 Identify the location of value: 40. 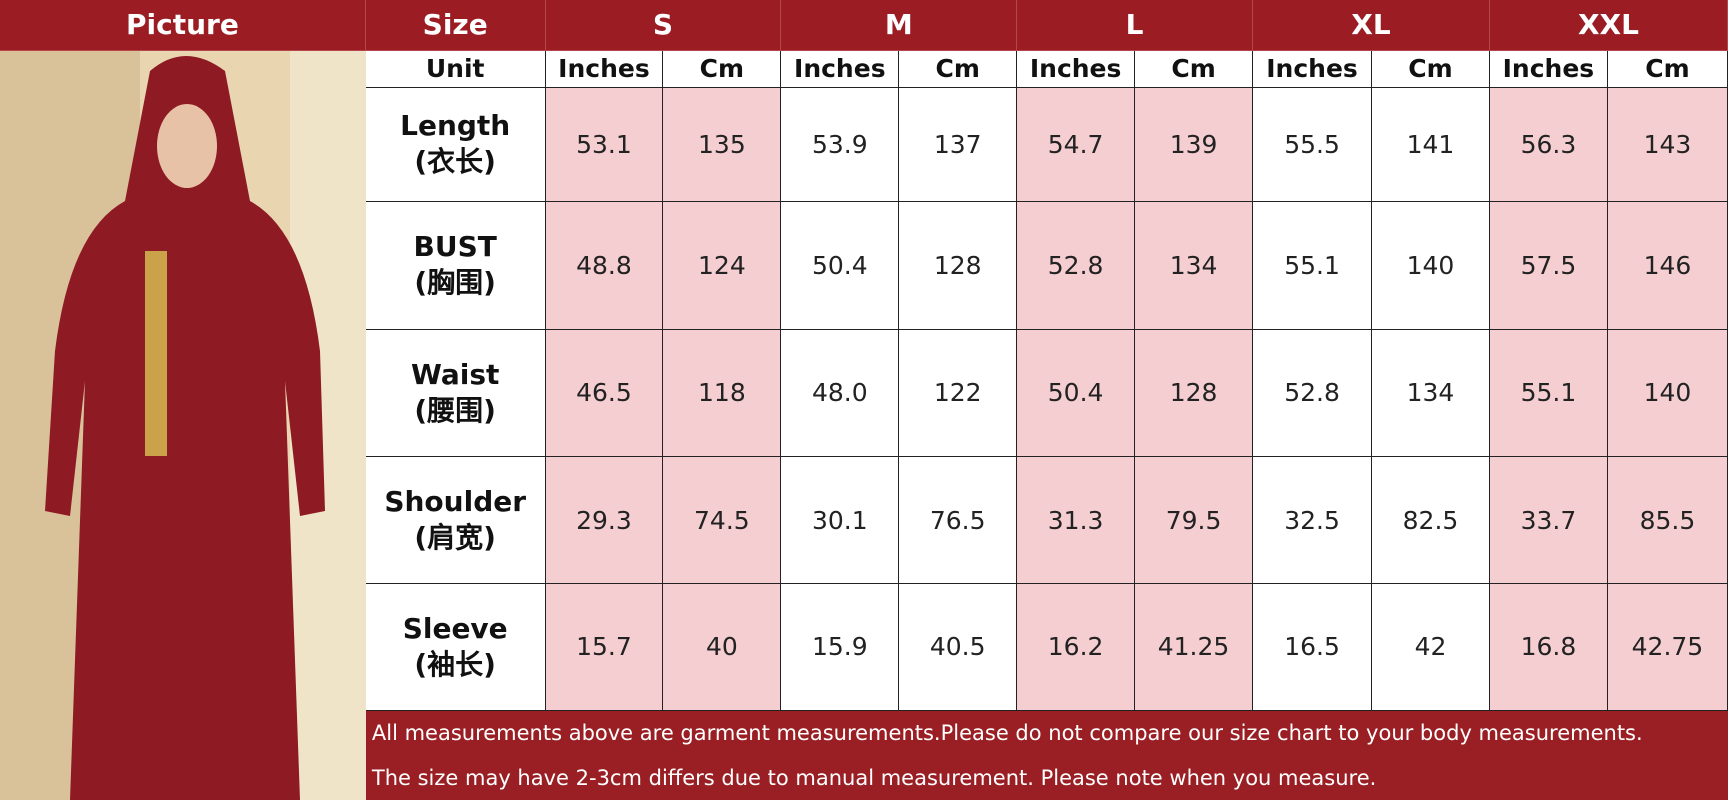
(722, 647).